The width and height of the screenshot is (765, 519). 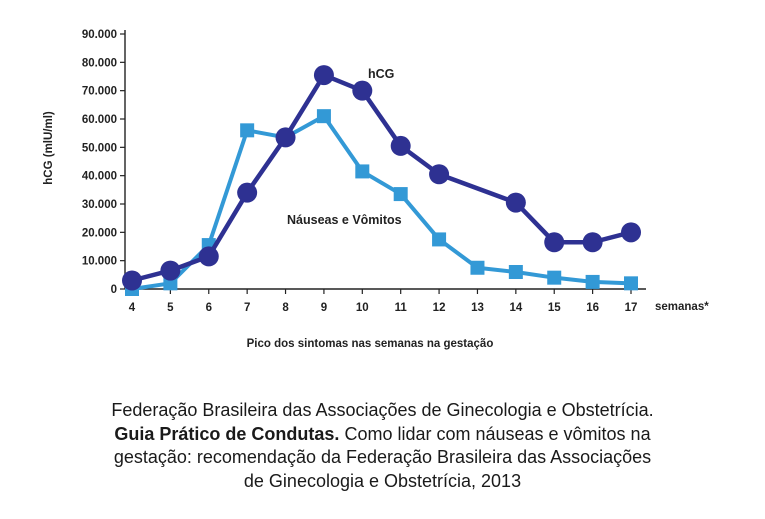 I want to click on y-tick-label: 20.000, so click(x=99, y=233).